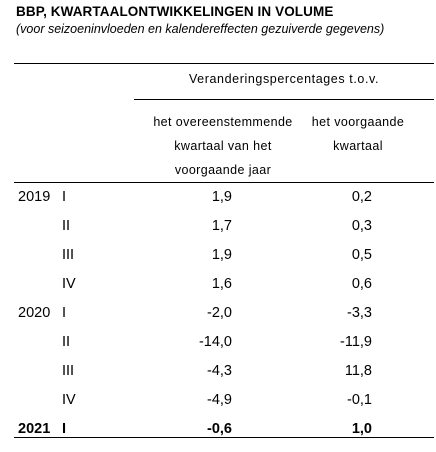  I want to click on table-row: 2019 I 1,9 0,2, so click(218, 197).